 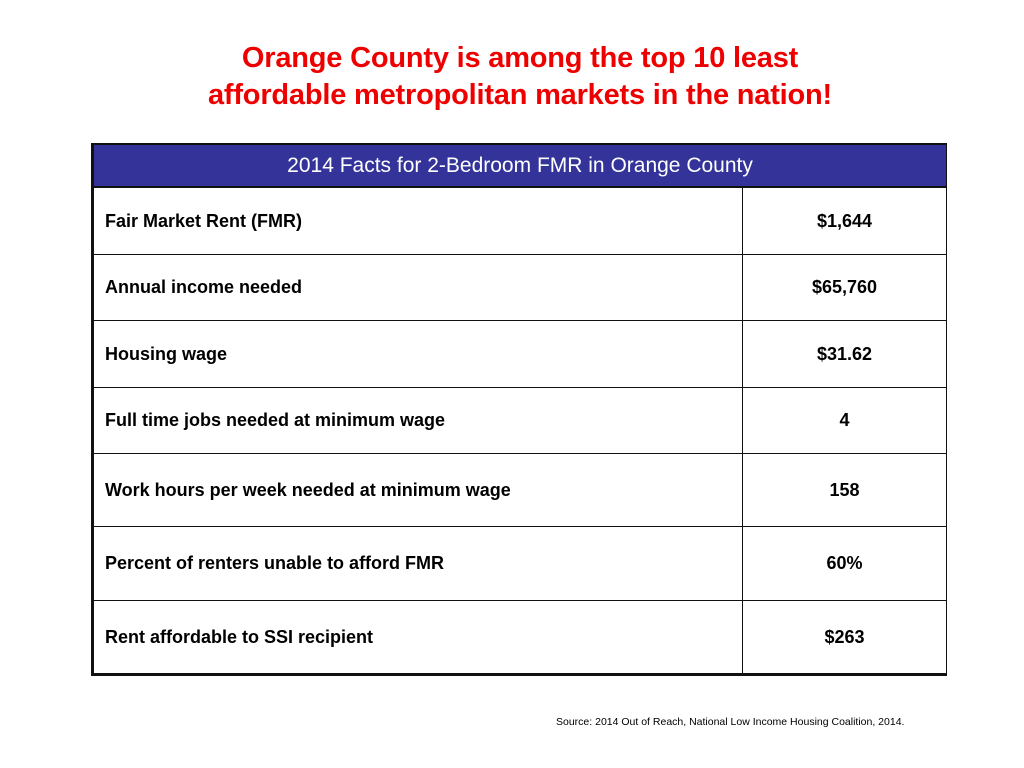 I want to click on row-label: Full time jobs needed at minimum wage, so click(x=417, y=420).